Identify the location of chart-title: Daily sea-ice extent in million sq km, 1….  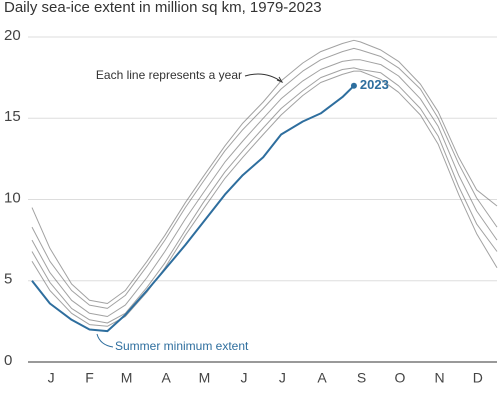
(163, 8).